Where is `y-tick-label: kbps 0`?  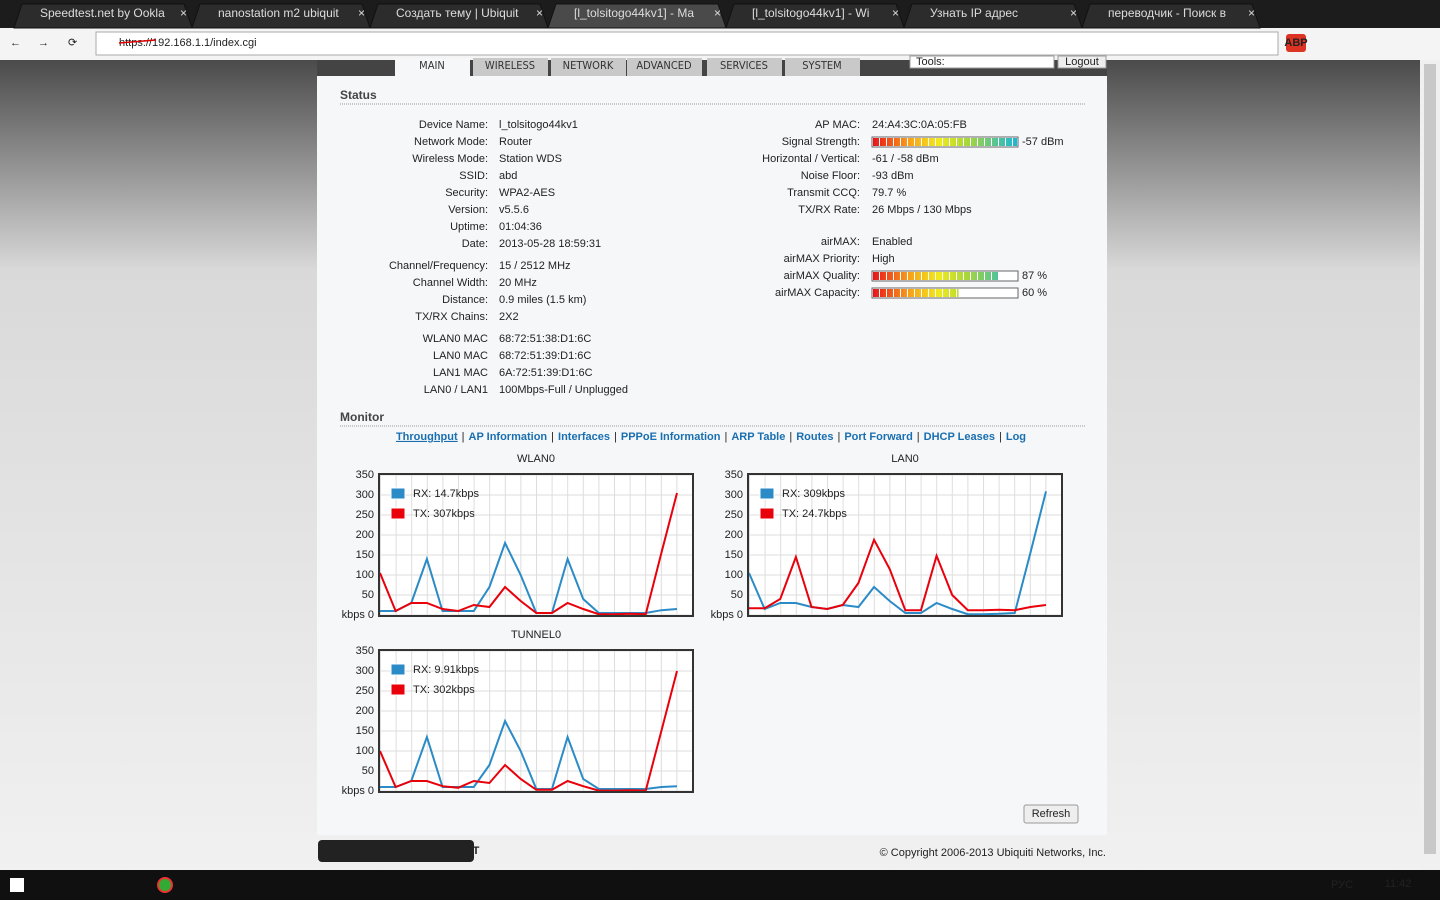 y-tick-label: kbps 0 is located at coordinates (358, 791).